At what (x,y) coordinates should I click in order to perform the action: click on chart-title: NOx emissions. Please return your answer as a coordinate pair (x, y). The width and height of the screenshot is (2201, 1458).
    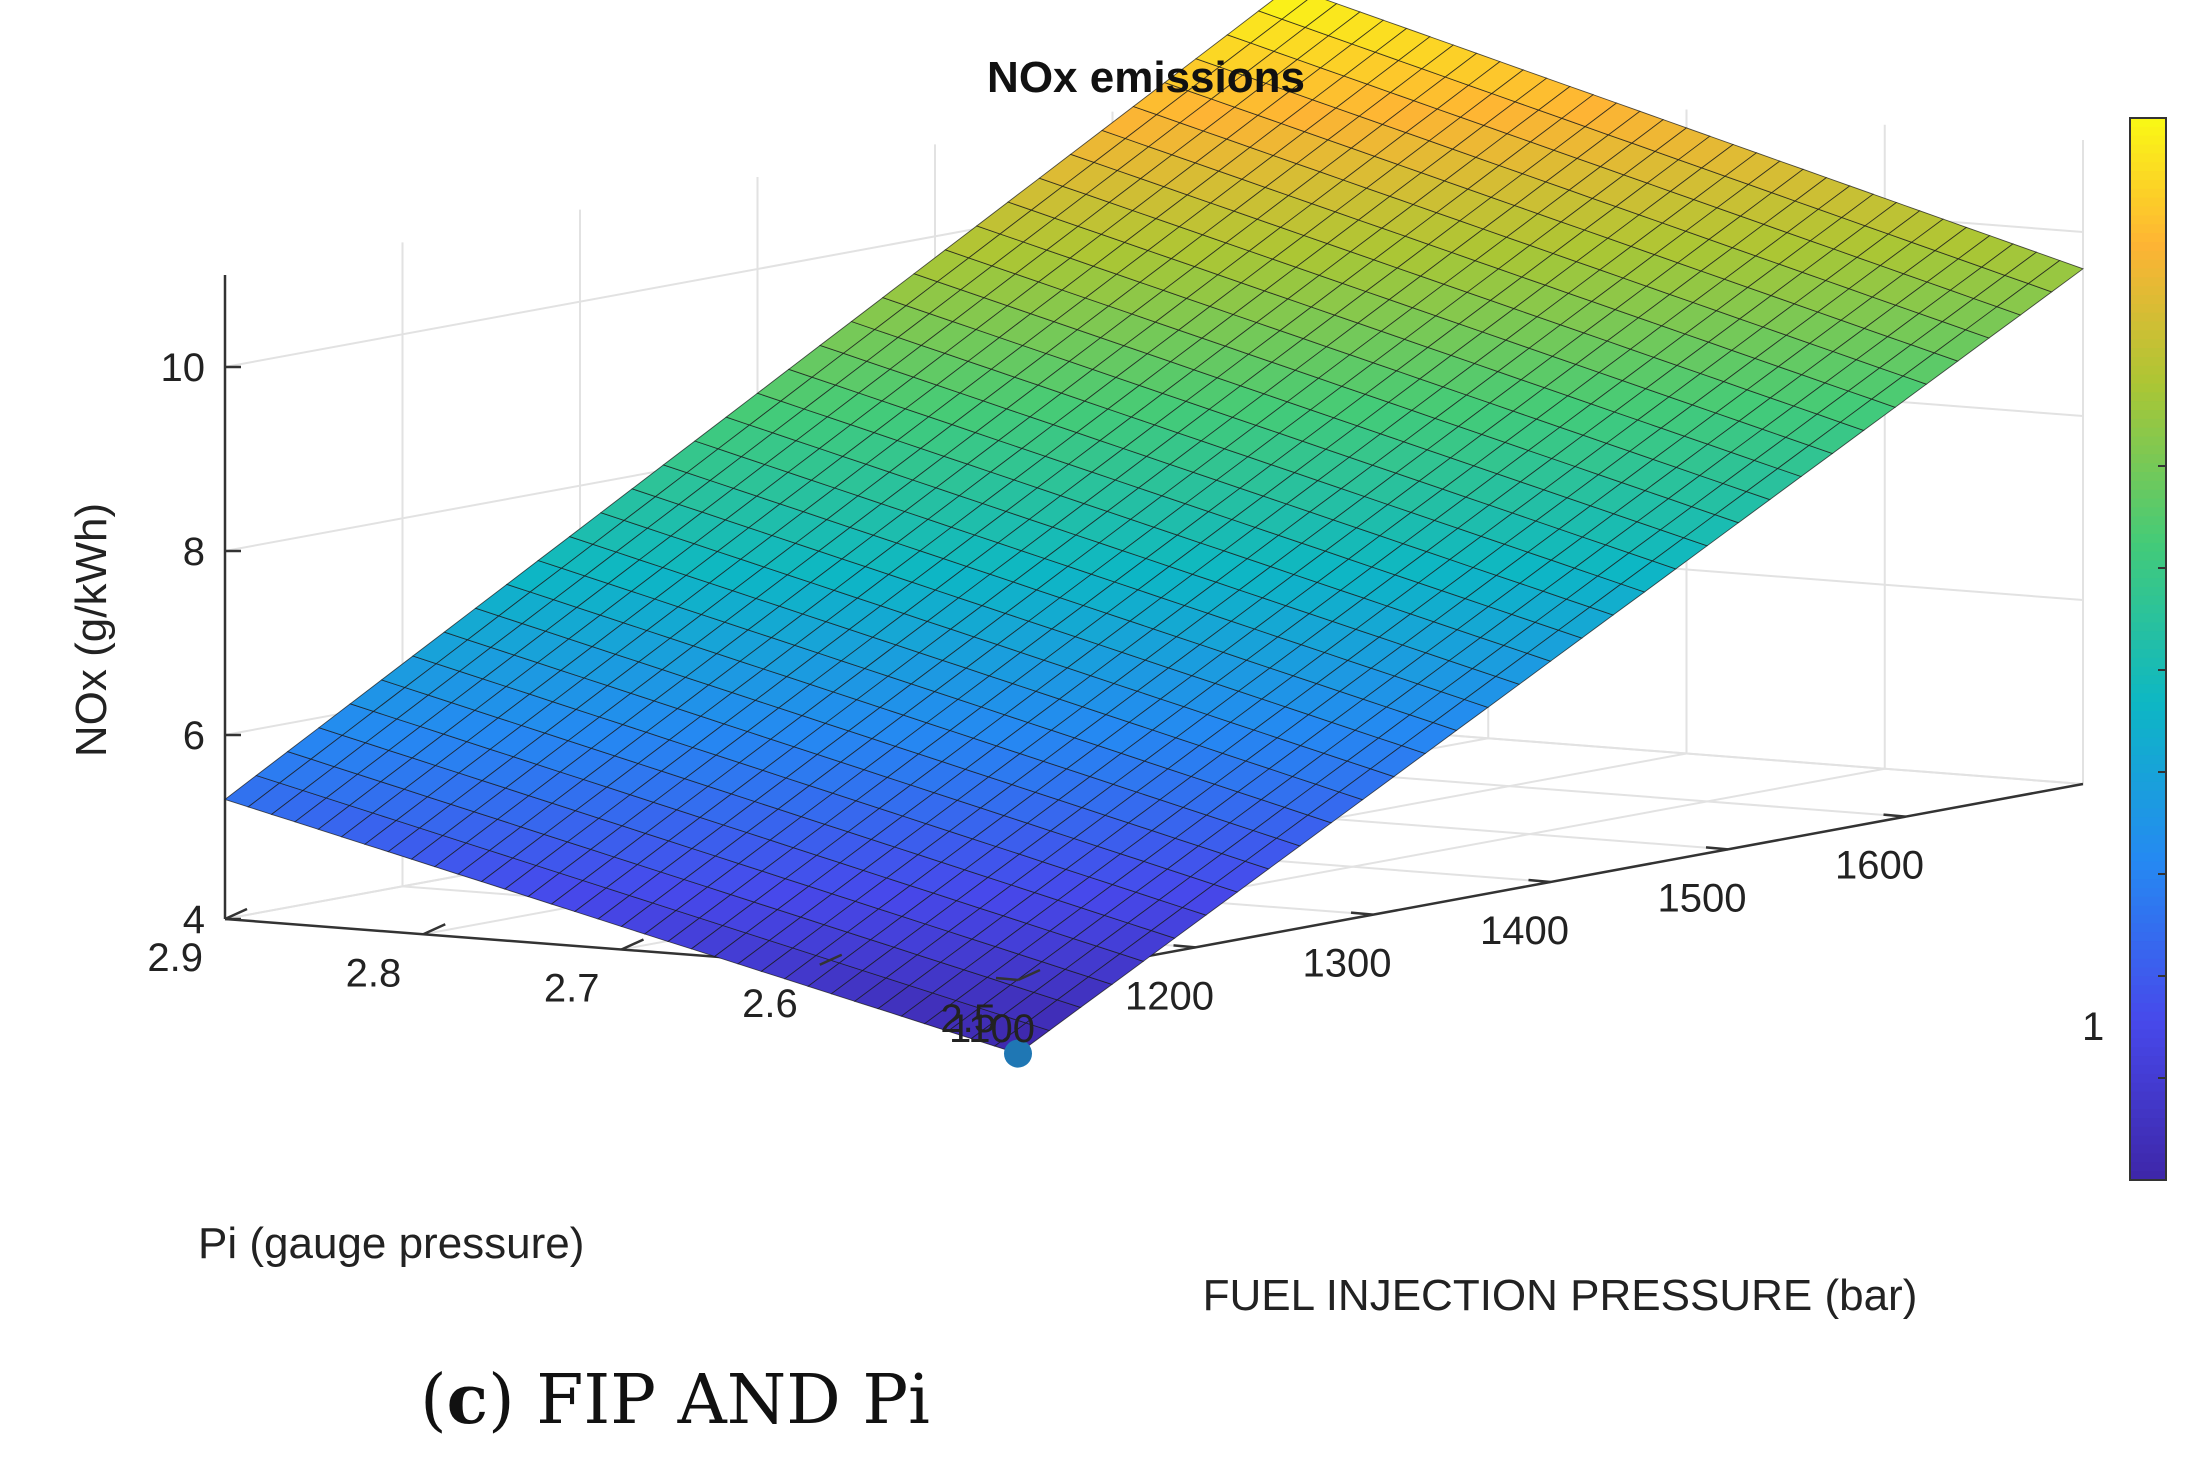
    Looking at the image, I should click on (1146, 77).